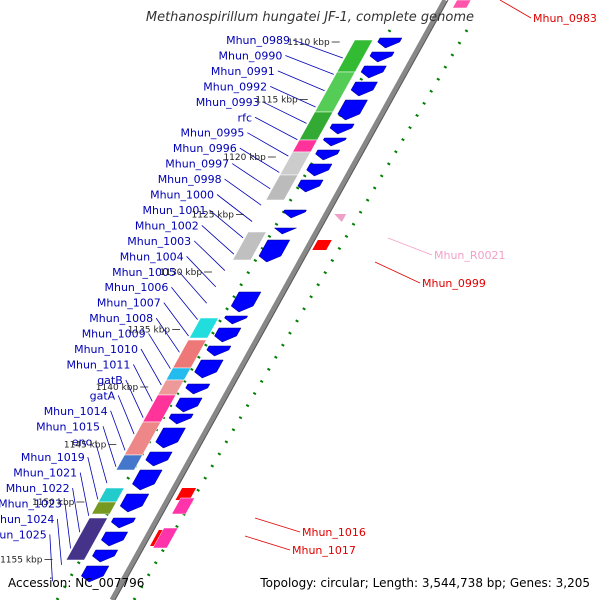 The width and height of the screenshot is (600, 600). Describe the element at coordinates (53, 503) in the screenshot. I see `ruler-label: 1150 kbp` at that location.